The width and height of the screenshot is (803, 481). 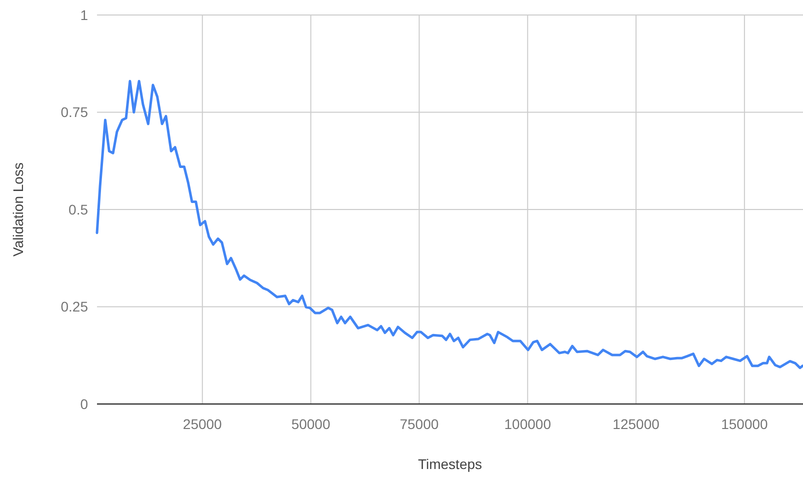 What do you see at coordinates (636, 424) in the screenshot?
I see `x-tick-label: 125000` at bounding box center [636, 424].